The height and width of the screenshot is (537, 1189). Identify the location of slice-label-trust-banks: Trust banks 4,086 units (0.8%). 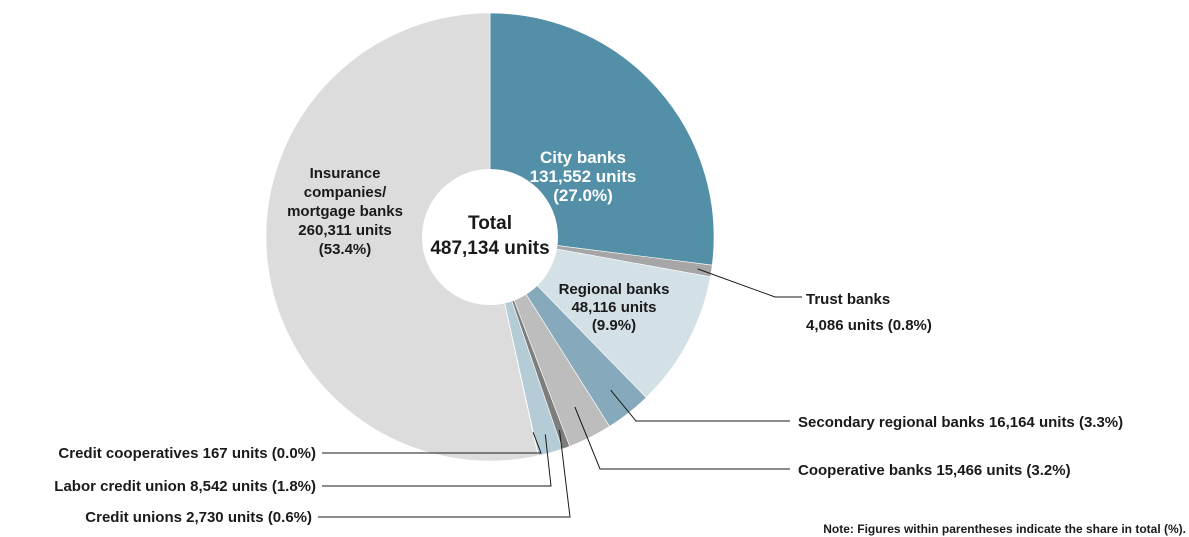
(869, 312).